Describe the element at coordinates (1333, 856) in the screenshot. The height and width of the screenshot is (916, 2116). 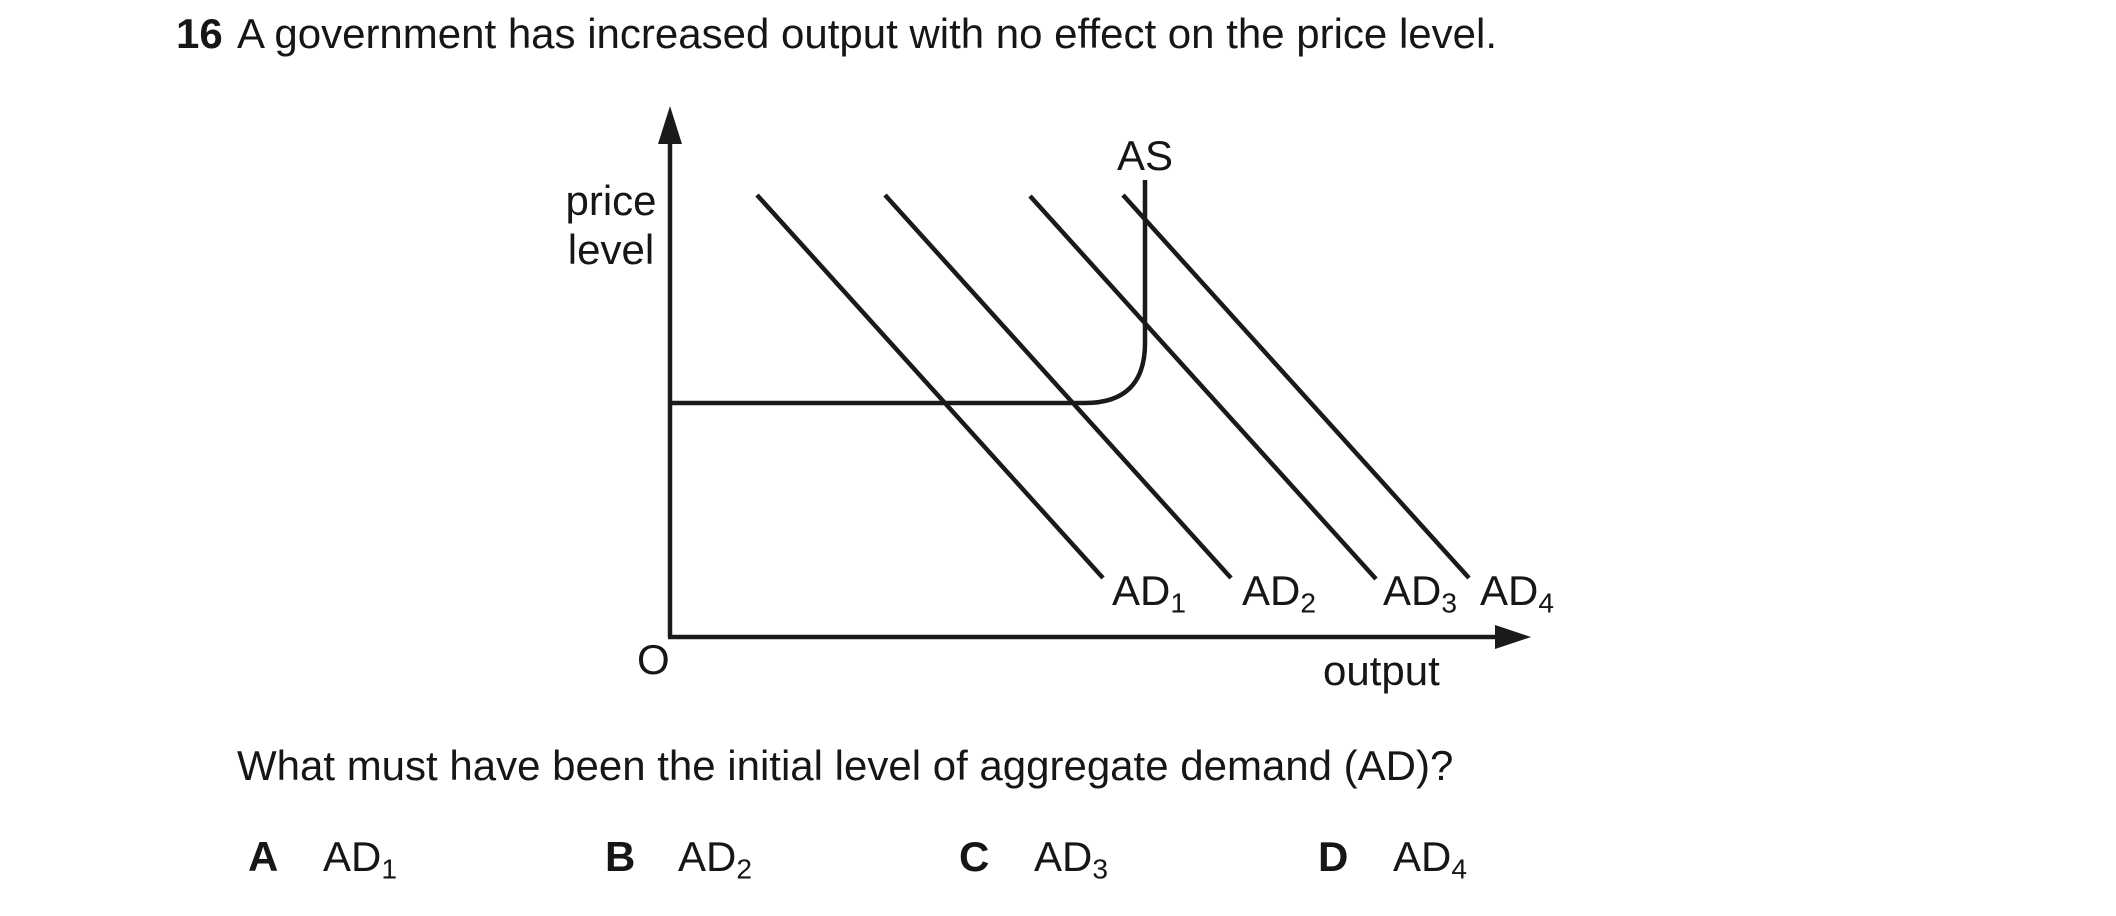
I see `option-d-letter: D` at that location.